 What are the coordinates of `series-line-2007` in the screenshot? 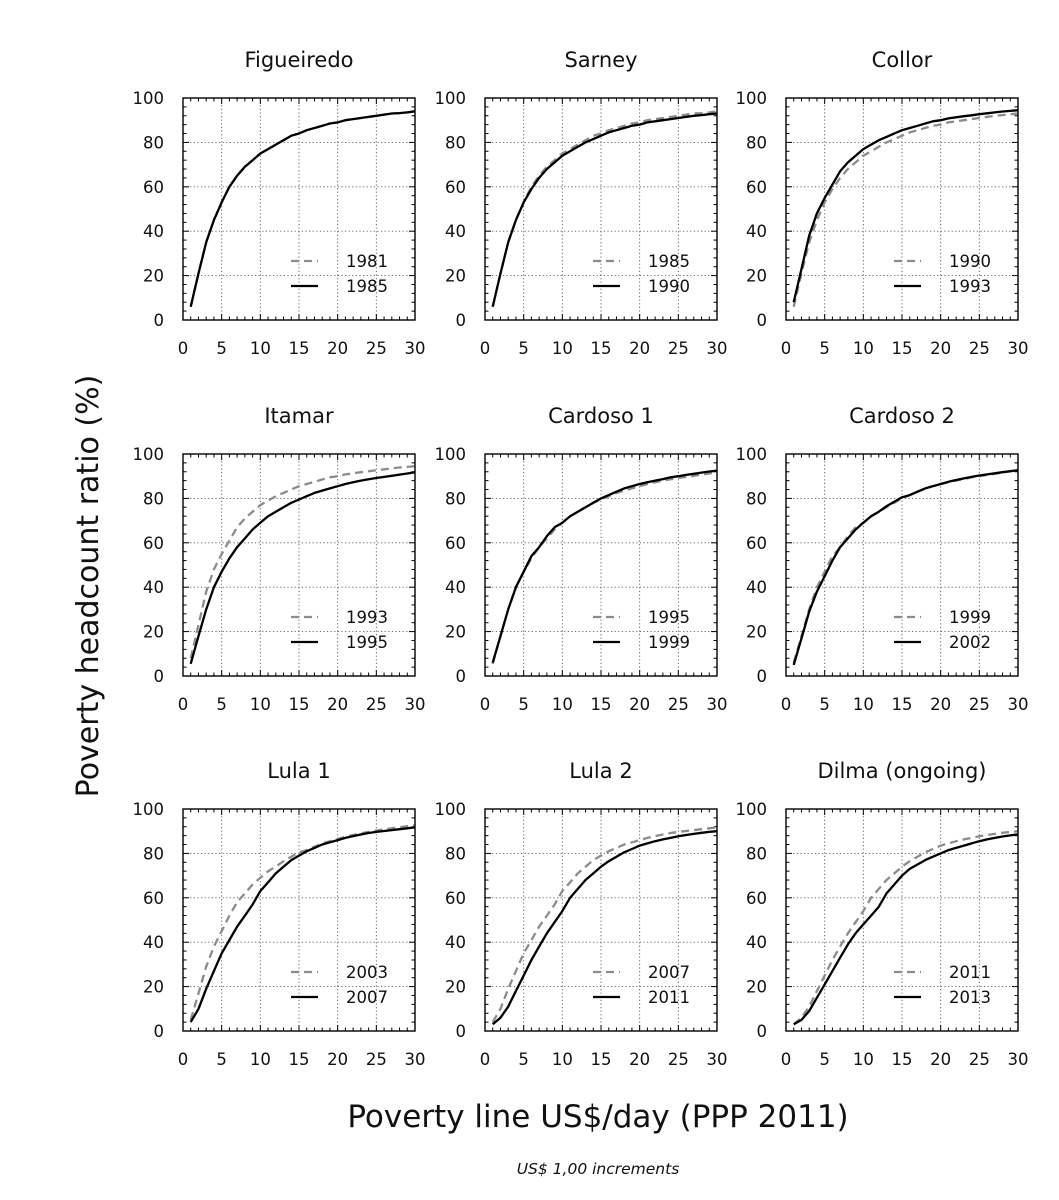 It's located at (302, 924).